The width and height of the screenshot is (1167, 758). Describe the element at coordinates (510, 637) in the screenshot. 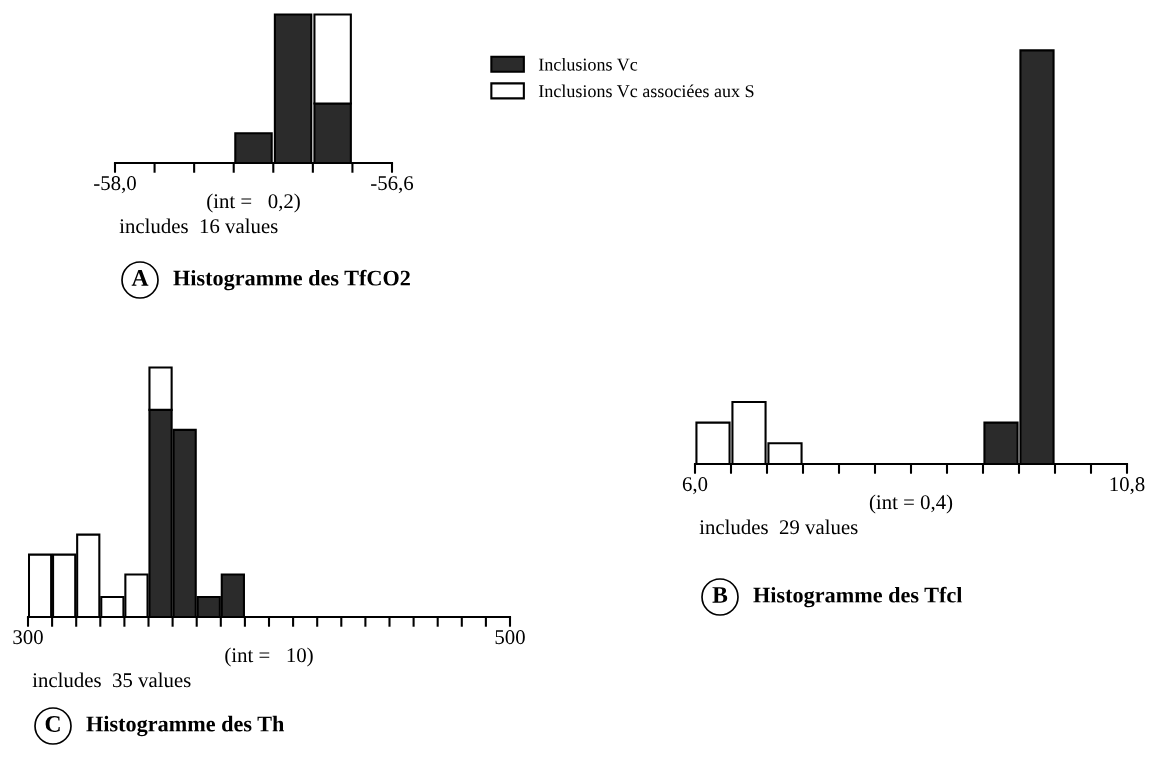

I see `x-tick-label: 500` at that location.